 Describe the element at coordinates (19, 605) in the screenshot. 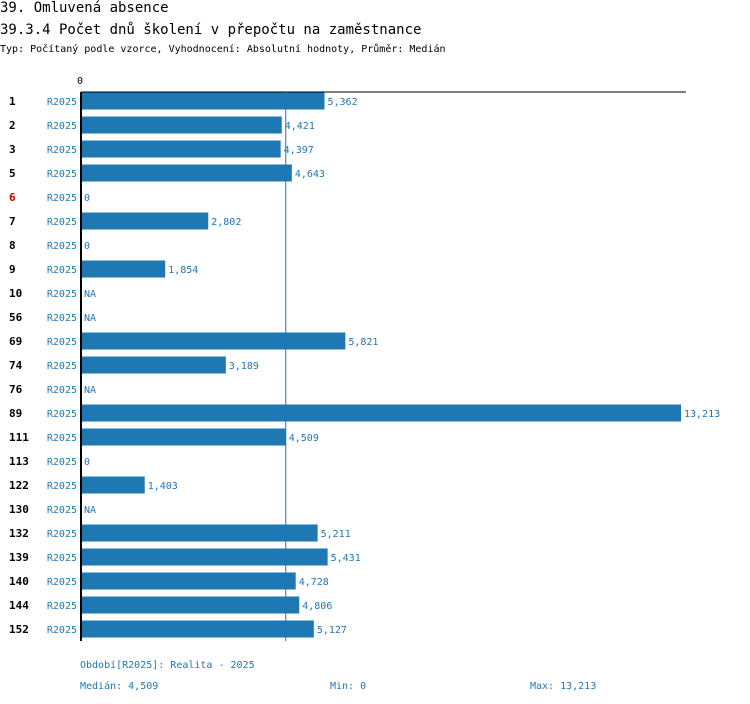

I see `row-id-label: 144` at that location.